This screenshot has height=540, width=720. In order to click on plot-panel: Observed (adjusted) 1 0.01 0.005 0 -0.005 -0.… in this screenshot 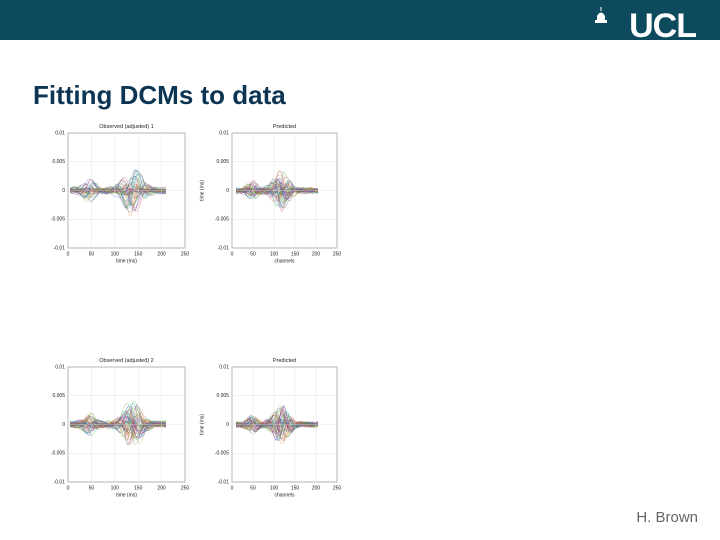, I will do `click(120, 194)`.